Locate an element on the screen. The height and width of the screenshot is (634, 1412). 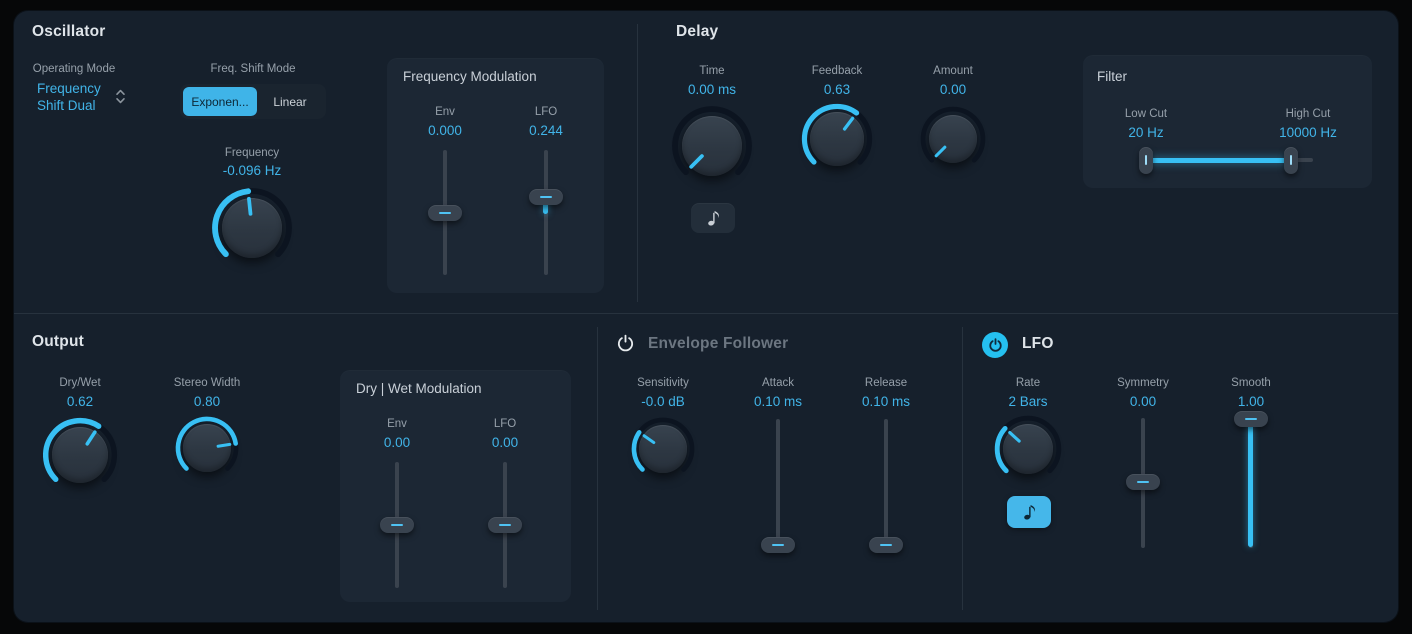
delay-time-value: 0.00 ms is located at coordinates (712, 89).